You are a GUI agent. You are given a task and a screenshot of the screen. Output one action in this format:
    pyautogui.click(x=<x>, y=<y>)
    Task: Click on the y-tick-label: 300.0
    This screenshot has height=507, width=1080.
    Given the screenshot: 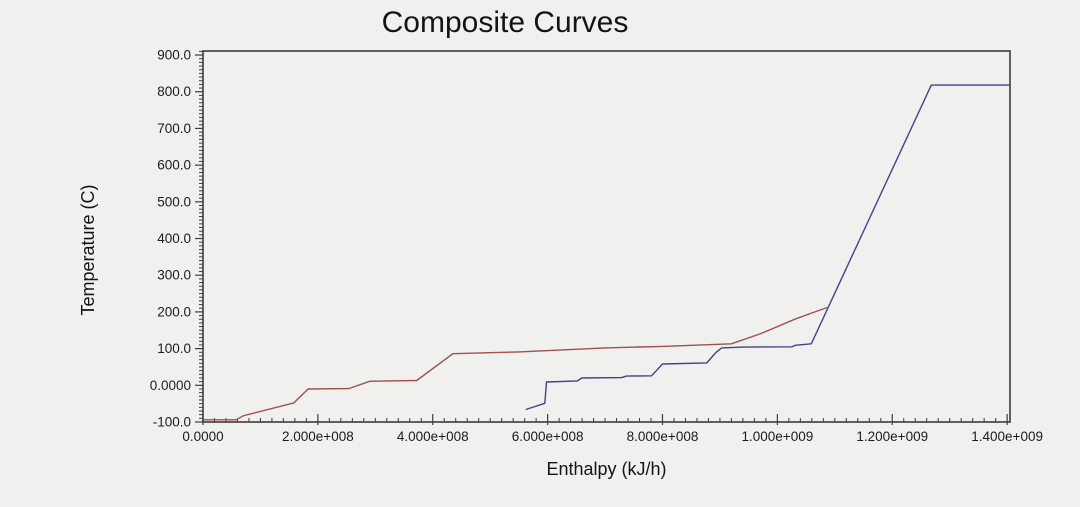 What is the action you would take?
    pyautogui.click(x=174, y=275)
    